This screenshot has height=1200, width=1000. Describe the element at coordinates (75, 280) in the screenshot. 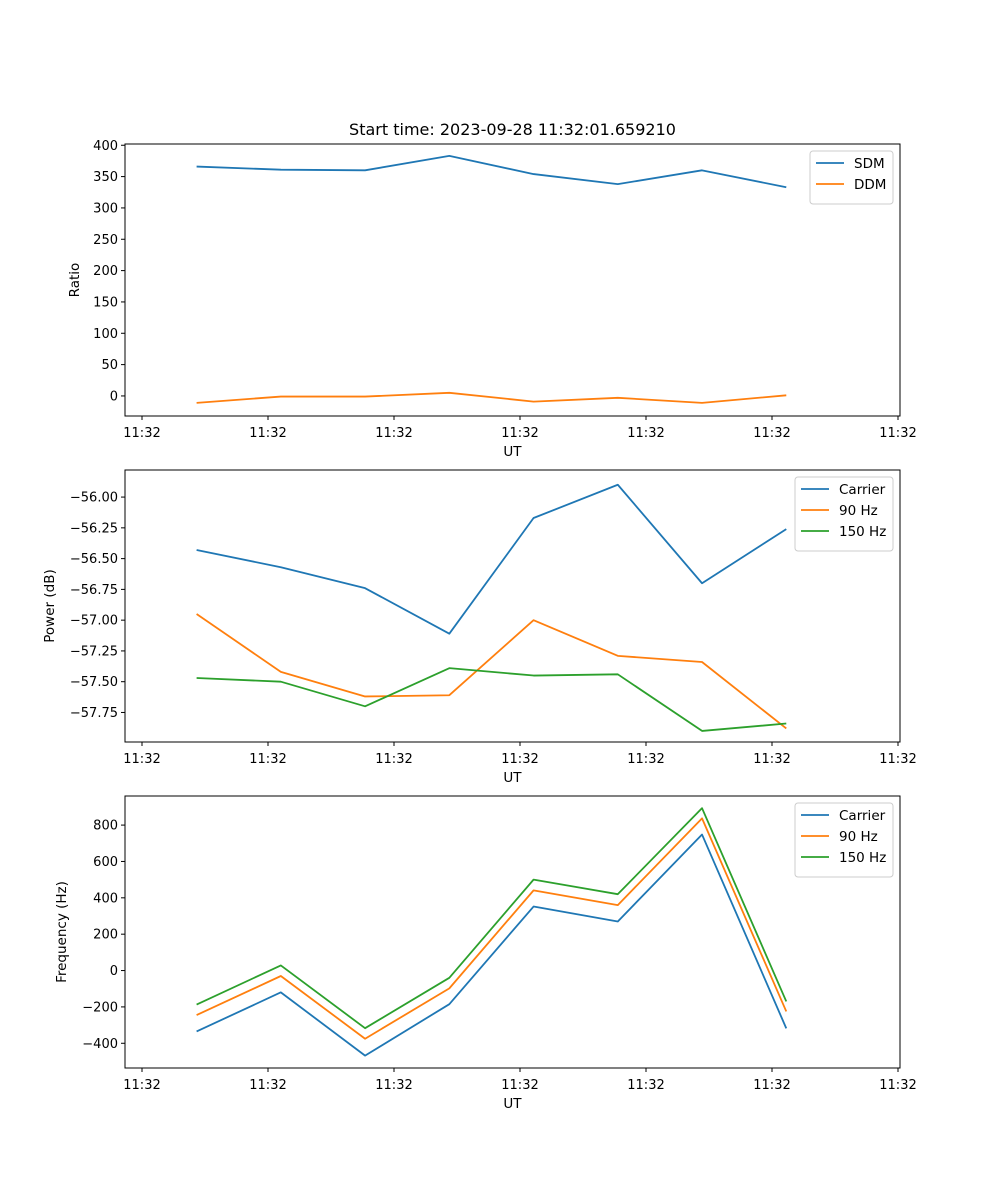

I see `y-axis-label: Ratio` at that location.